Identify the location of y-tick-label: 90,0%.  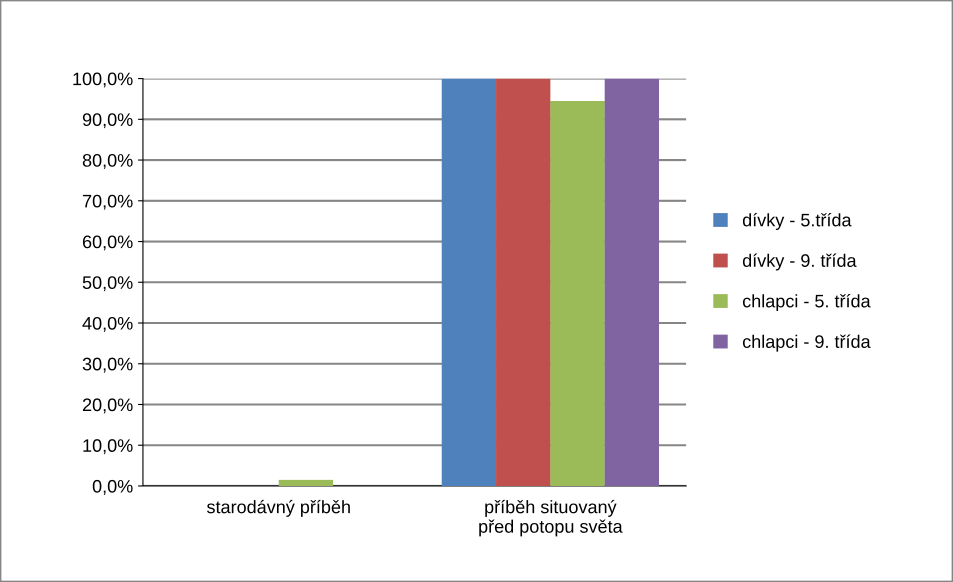
(107, 120).